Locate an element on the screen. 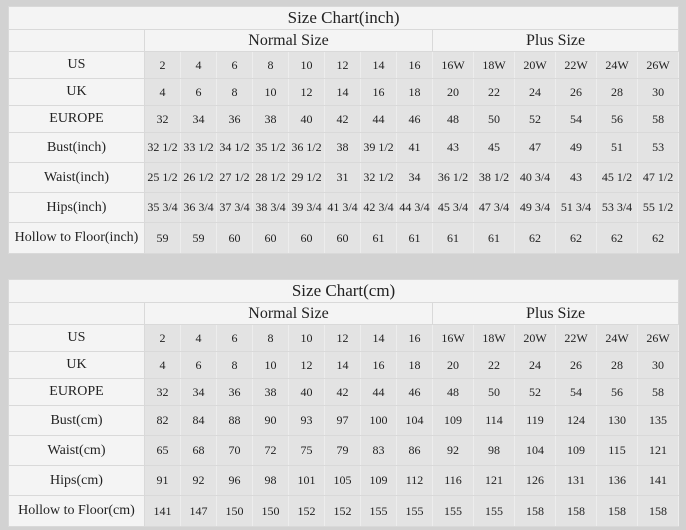  size-cell: 70 is located at coordinates (234, 450).